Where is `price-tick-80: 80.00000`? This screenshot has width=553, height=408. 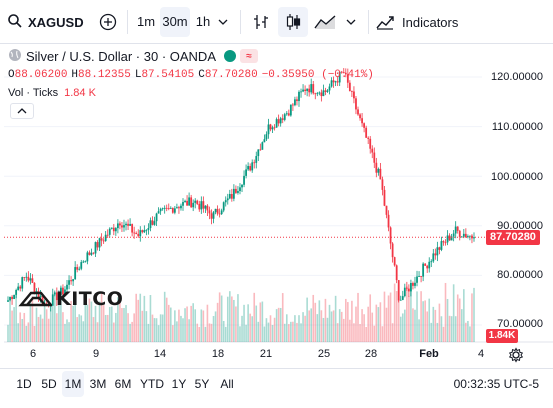
price-tick-80: 80.00000 is located at coordinates (520, 275).